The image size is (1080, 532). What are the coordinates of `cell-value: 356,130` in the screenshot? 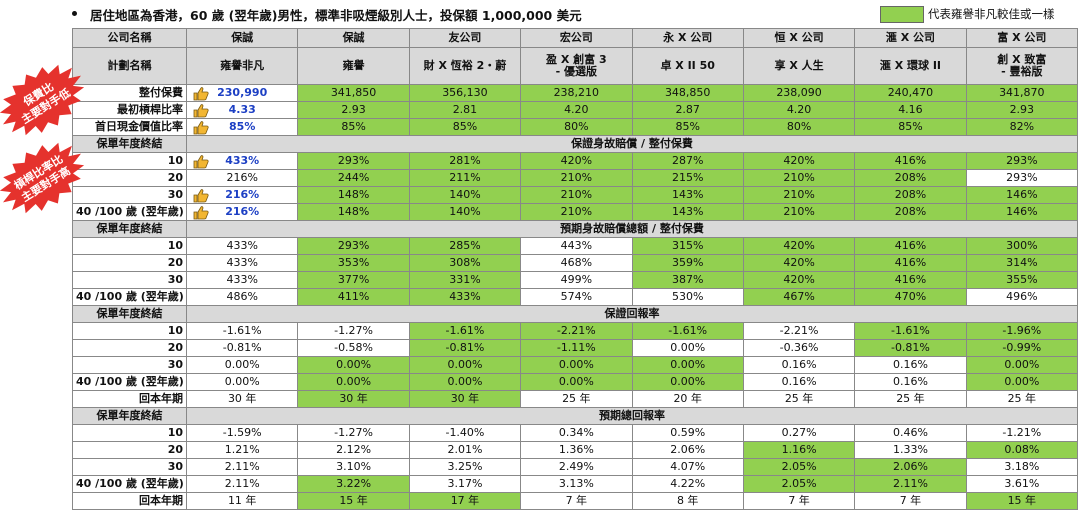 It's located at (465, 92).